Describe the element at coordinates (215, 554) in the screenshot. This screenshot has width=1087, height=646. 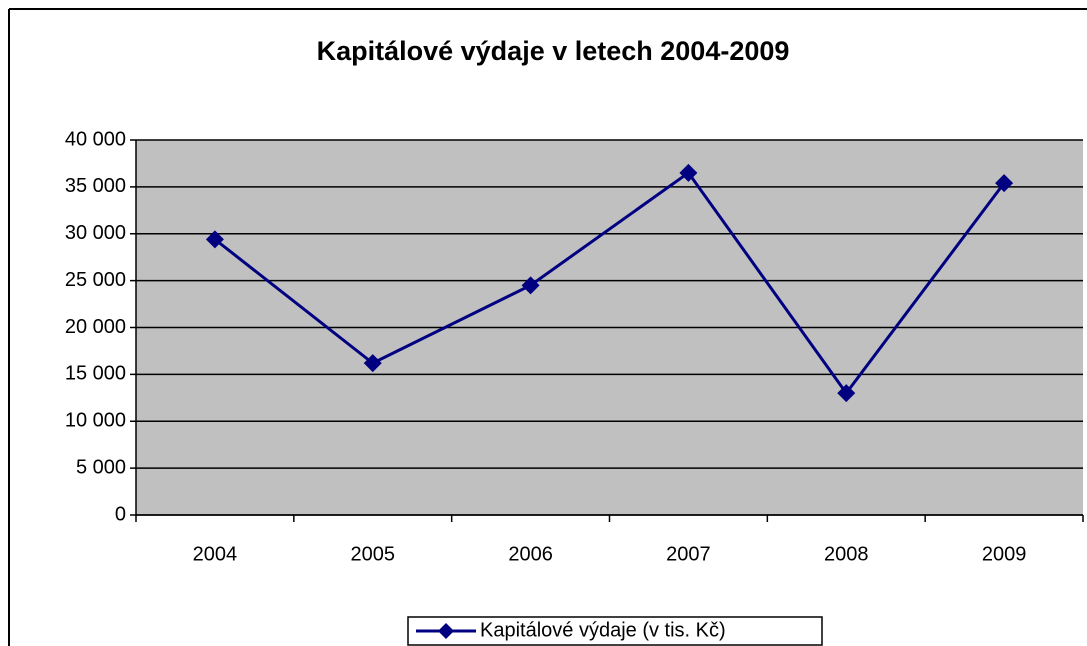
I see `x-tick-label: 2004` at that location.